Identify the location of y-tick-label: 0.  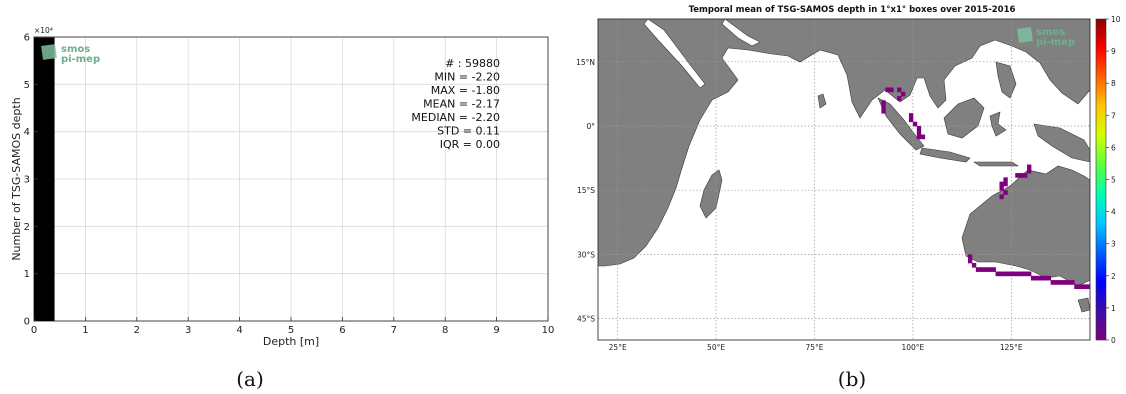
(27, 322).